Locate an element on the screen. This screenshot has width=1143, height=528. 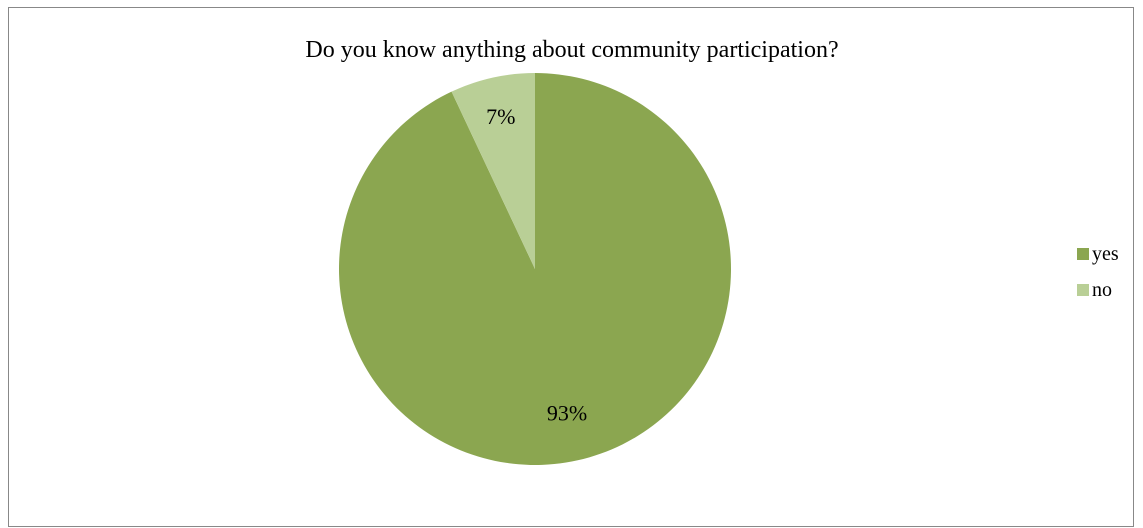
legend-swatch-yes is located at coordinates (1083, 254).